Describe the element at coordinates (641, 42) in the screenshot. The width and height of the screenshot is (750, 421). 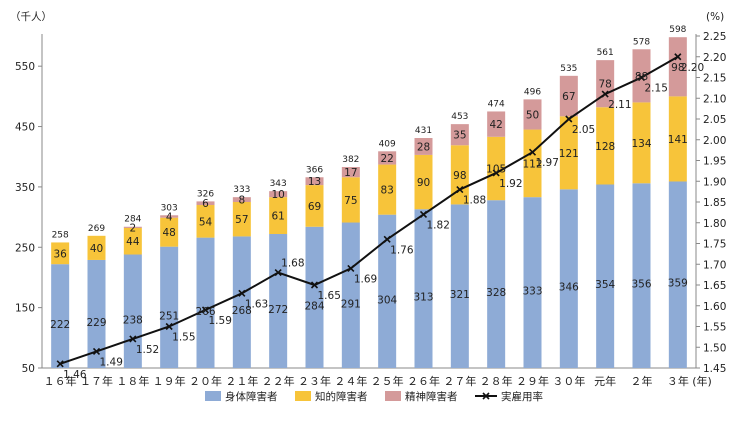
I see `total-label: 578` at that location.